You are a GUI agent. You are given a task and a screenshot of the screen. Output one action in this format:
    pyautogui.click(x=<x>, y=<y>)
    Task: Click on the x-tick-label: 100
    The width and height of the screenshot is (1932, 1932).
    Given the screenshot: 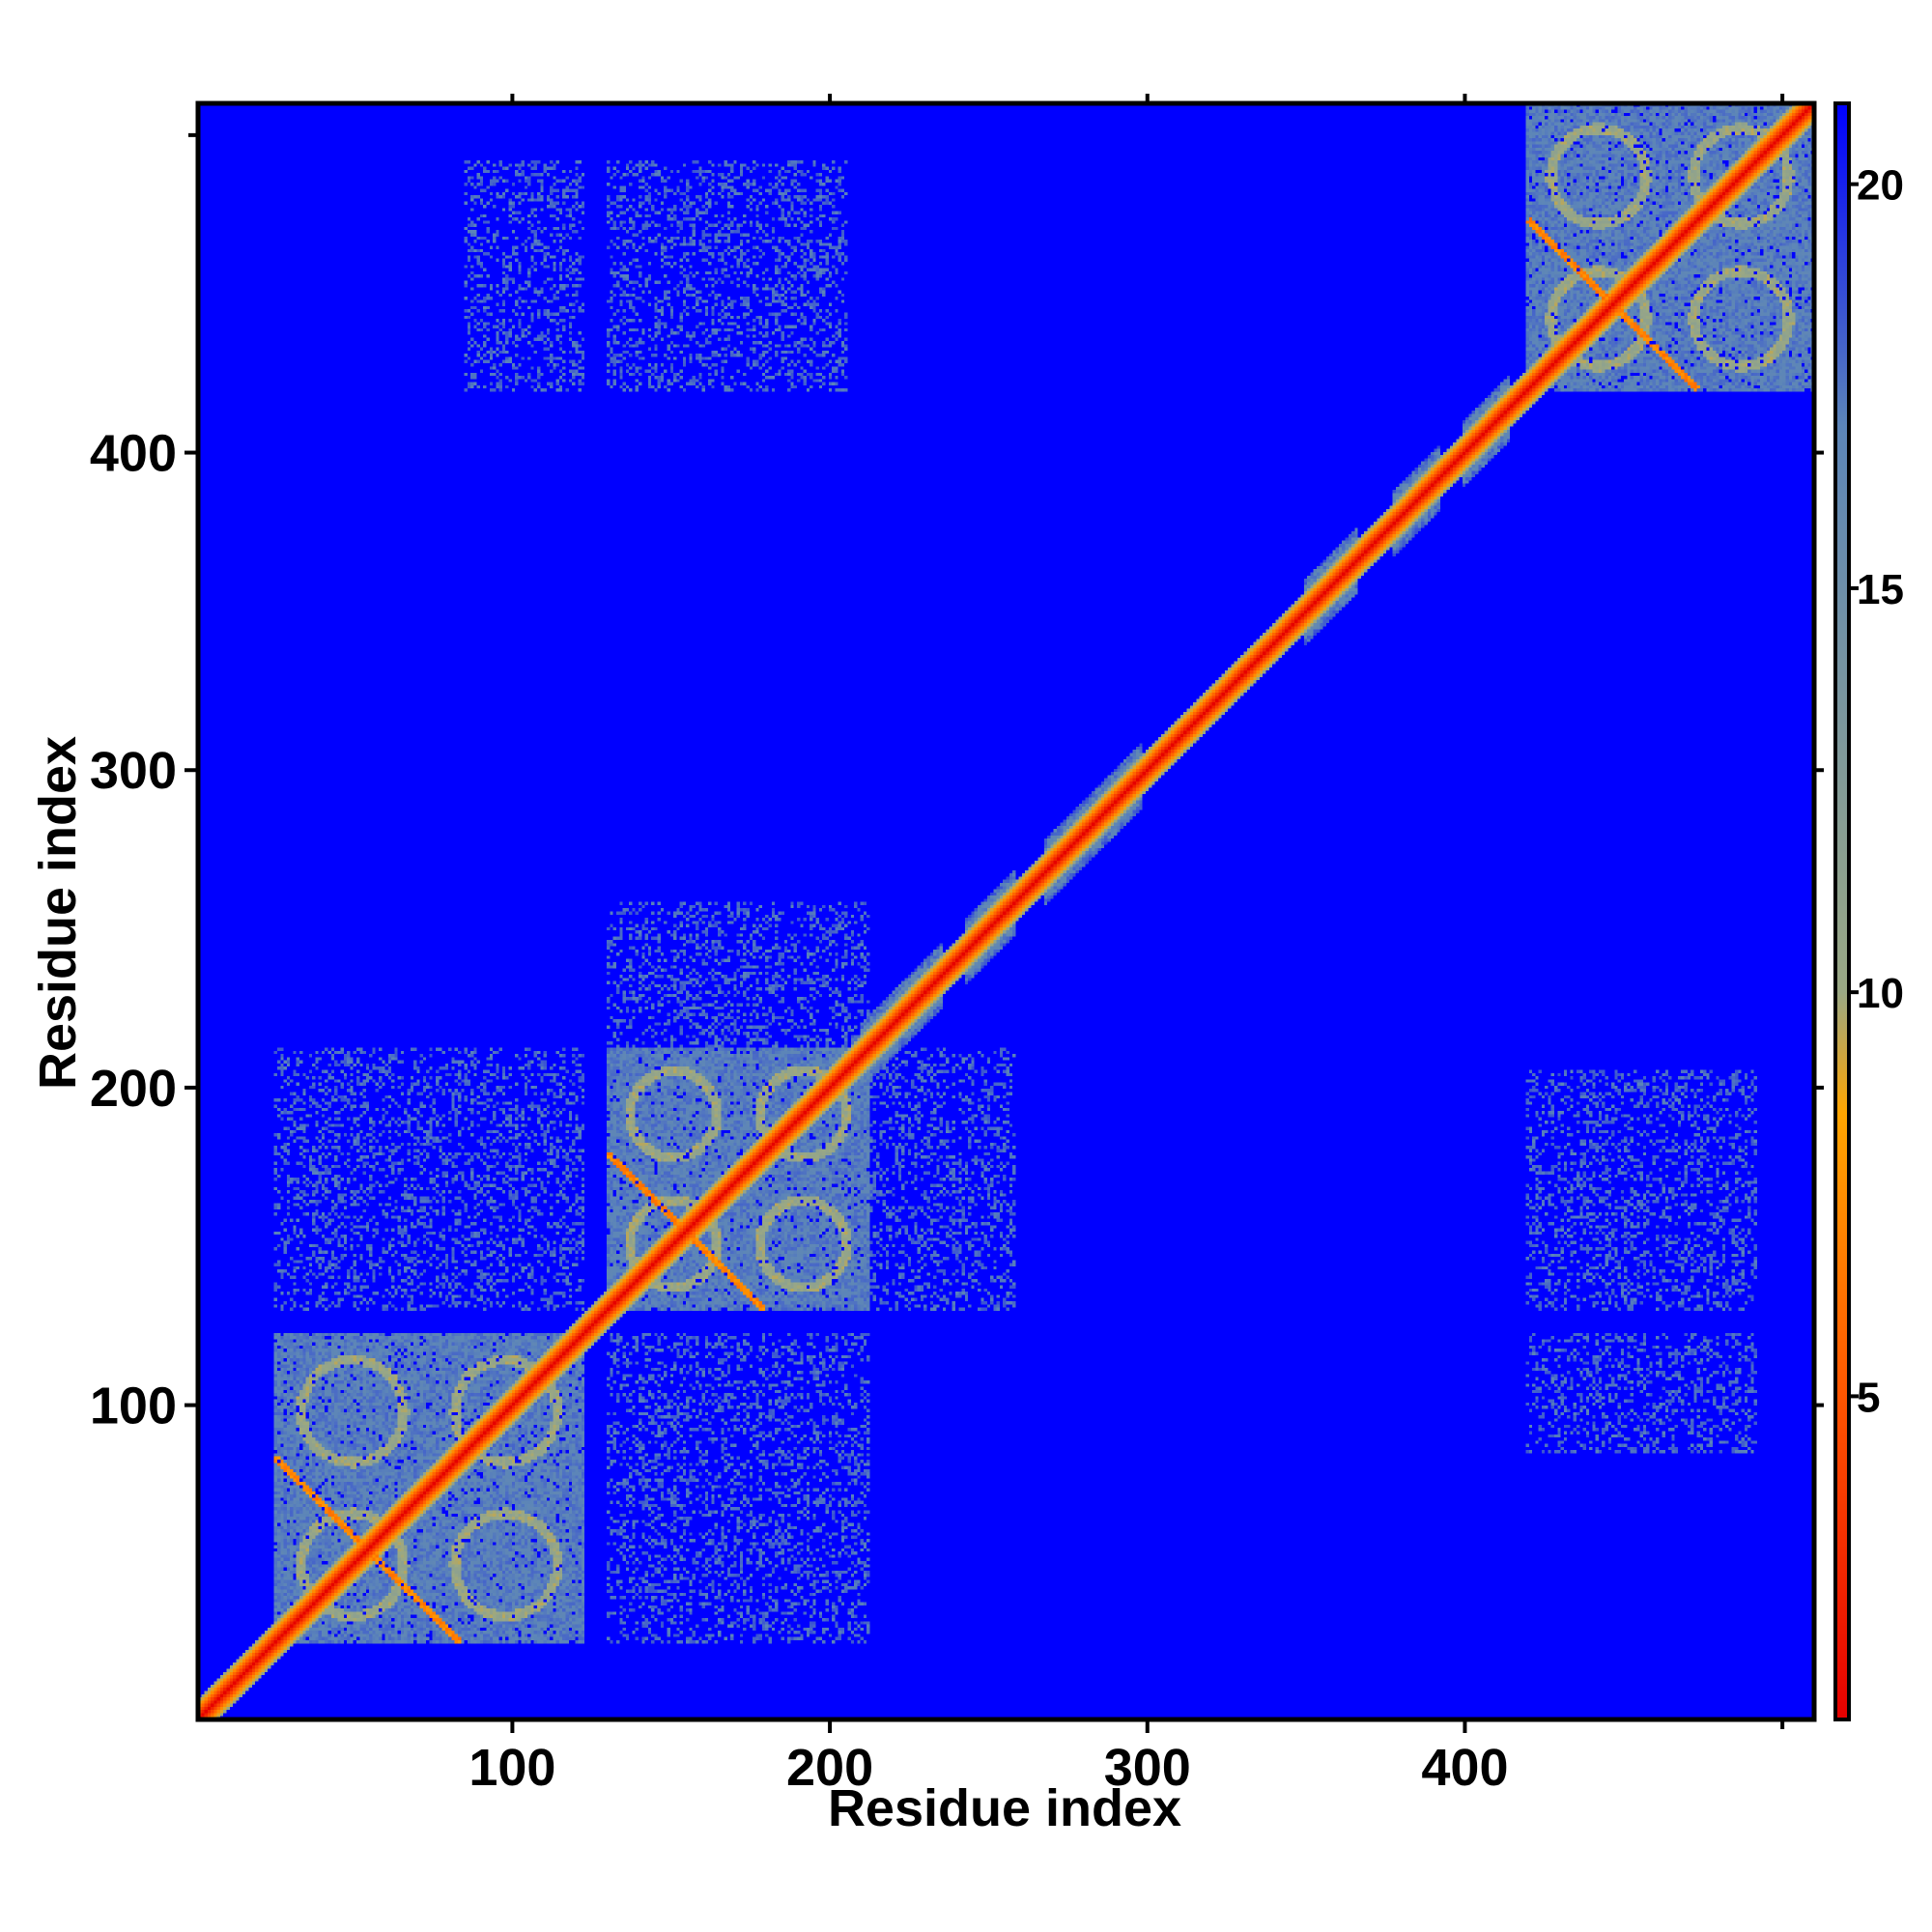 What is the action you would take?
    pyautogui.click(x=512, y=1768)
    